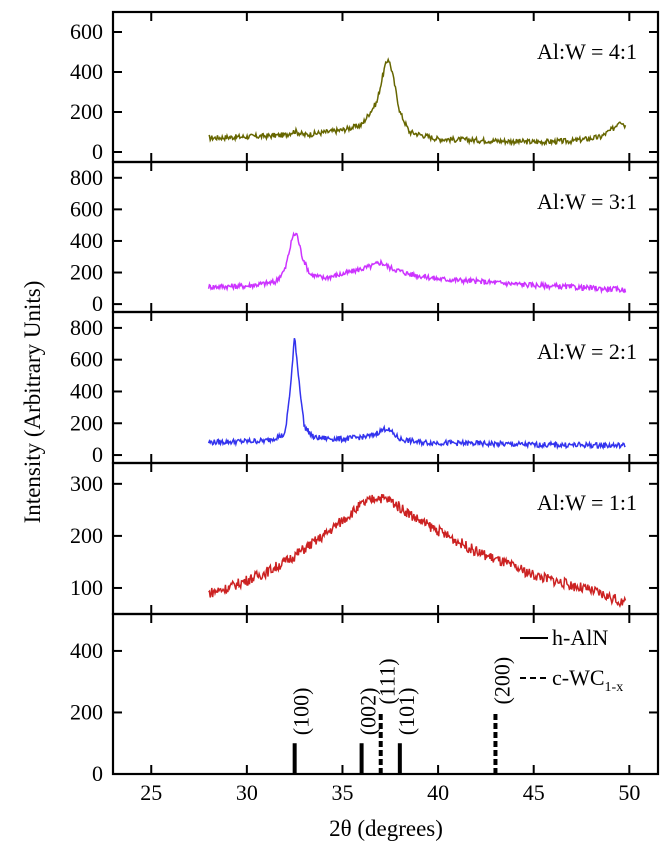  I want to click on reference-label: (111), so click(387, 681).